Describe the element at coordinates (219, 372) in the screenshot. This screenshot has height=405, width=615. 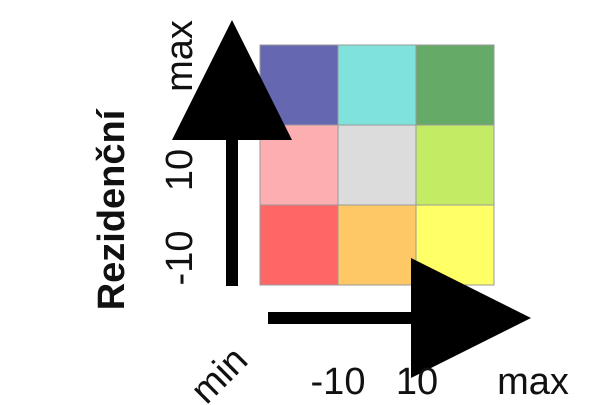
I see `corner-min-label: min` at that location.